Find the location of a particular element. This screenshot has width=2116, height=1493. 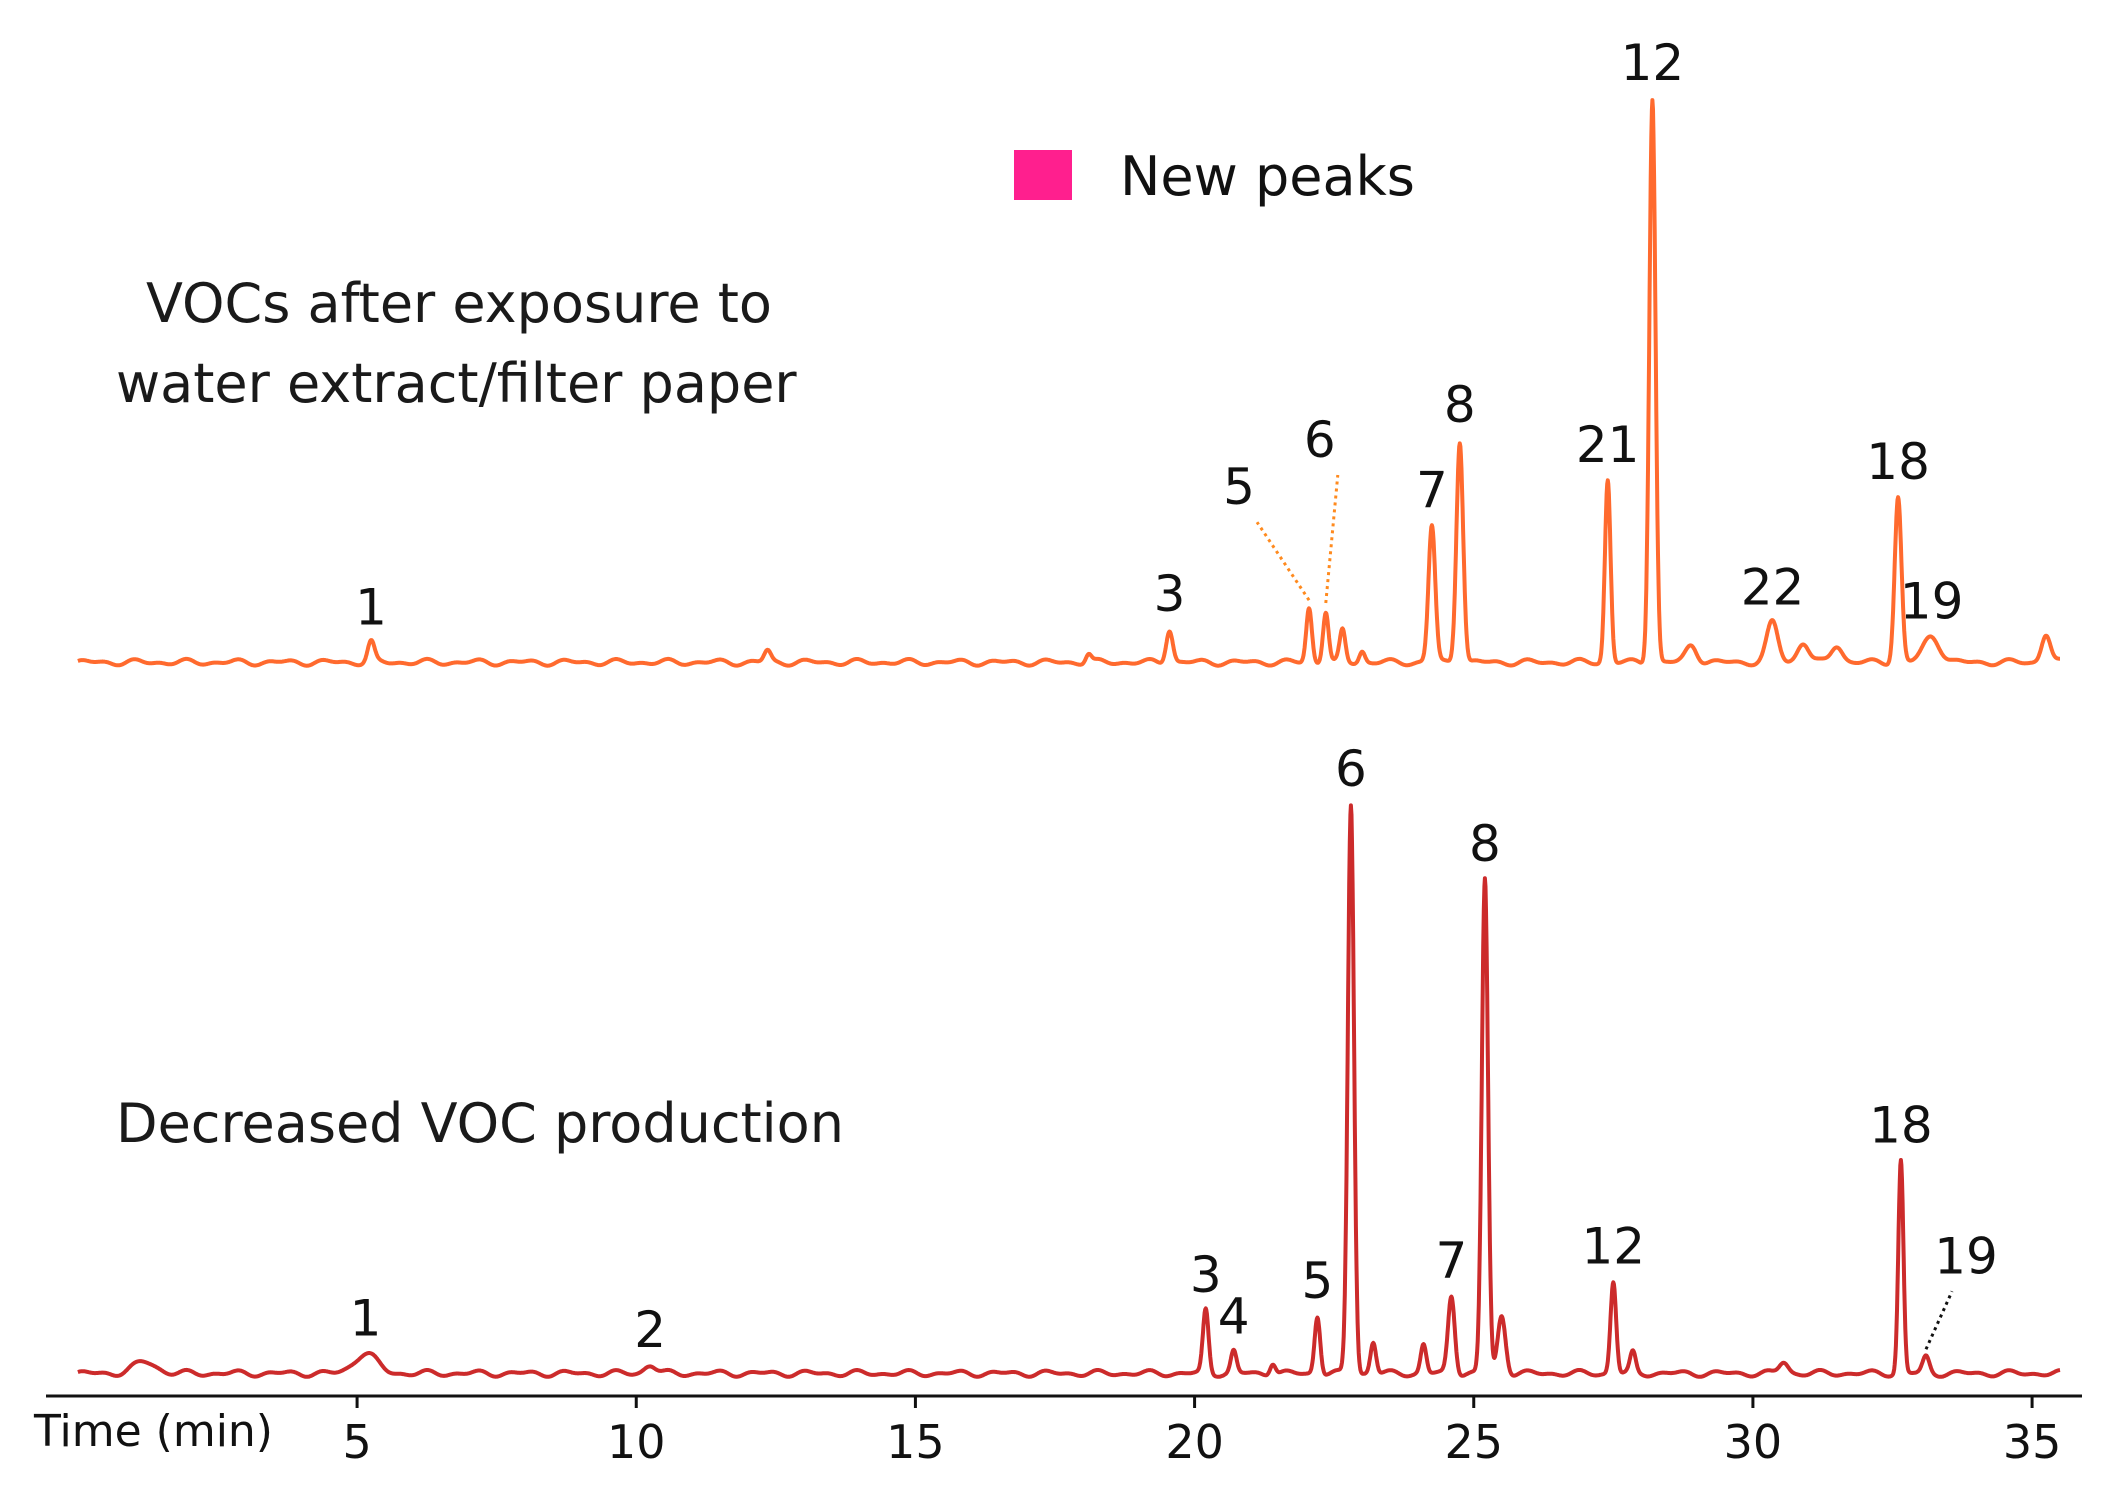

peak-label-bottom-6: 6 is located at coordinates (1351, 769).